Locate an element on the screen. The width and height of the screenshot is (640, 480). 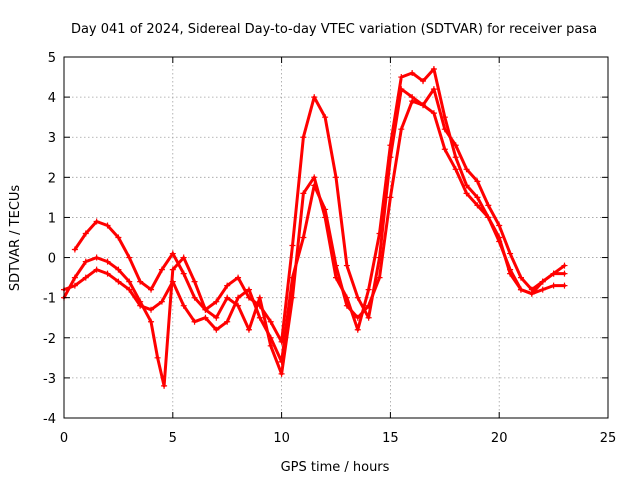
x-tick-label: 10 is located at coordinates (281, 438).